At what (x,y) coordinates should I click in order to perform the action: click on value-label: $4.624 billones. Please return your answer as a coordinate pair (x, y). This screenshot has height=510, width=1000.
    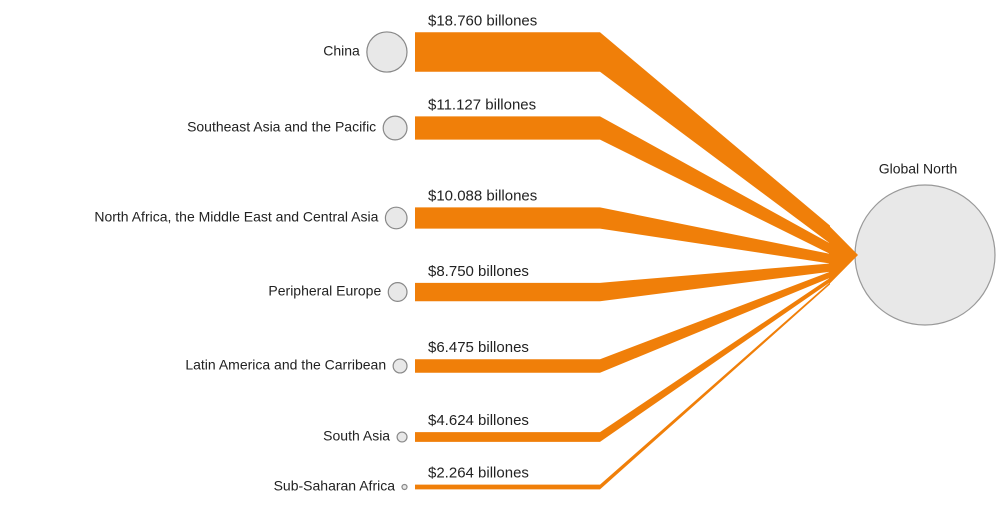
    Looking at the image, I should click on (478, 420).